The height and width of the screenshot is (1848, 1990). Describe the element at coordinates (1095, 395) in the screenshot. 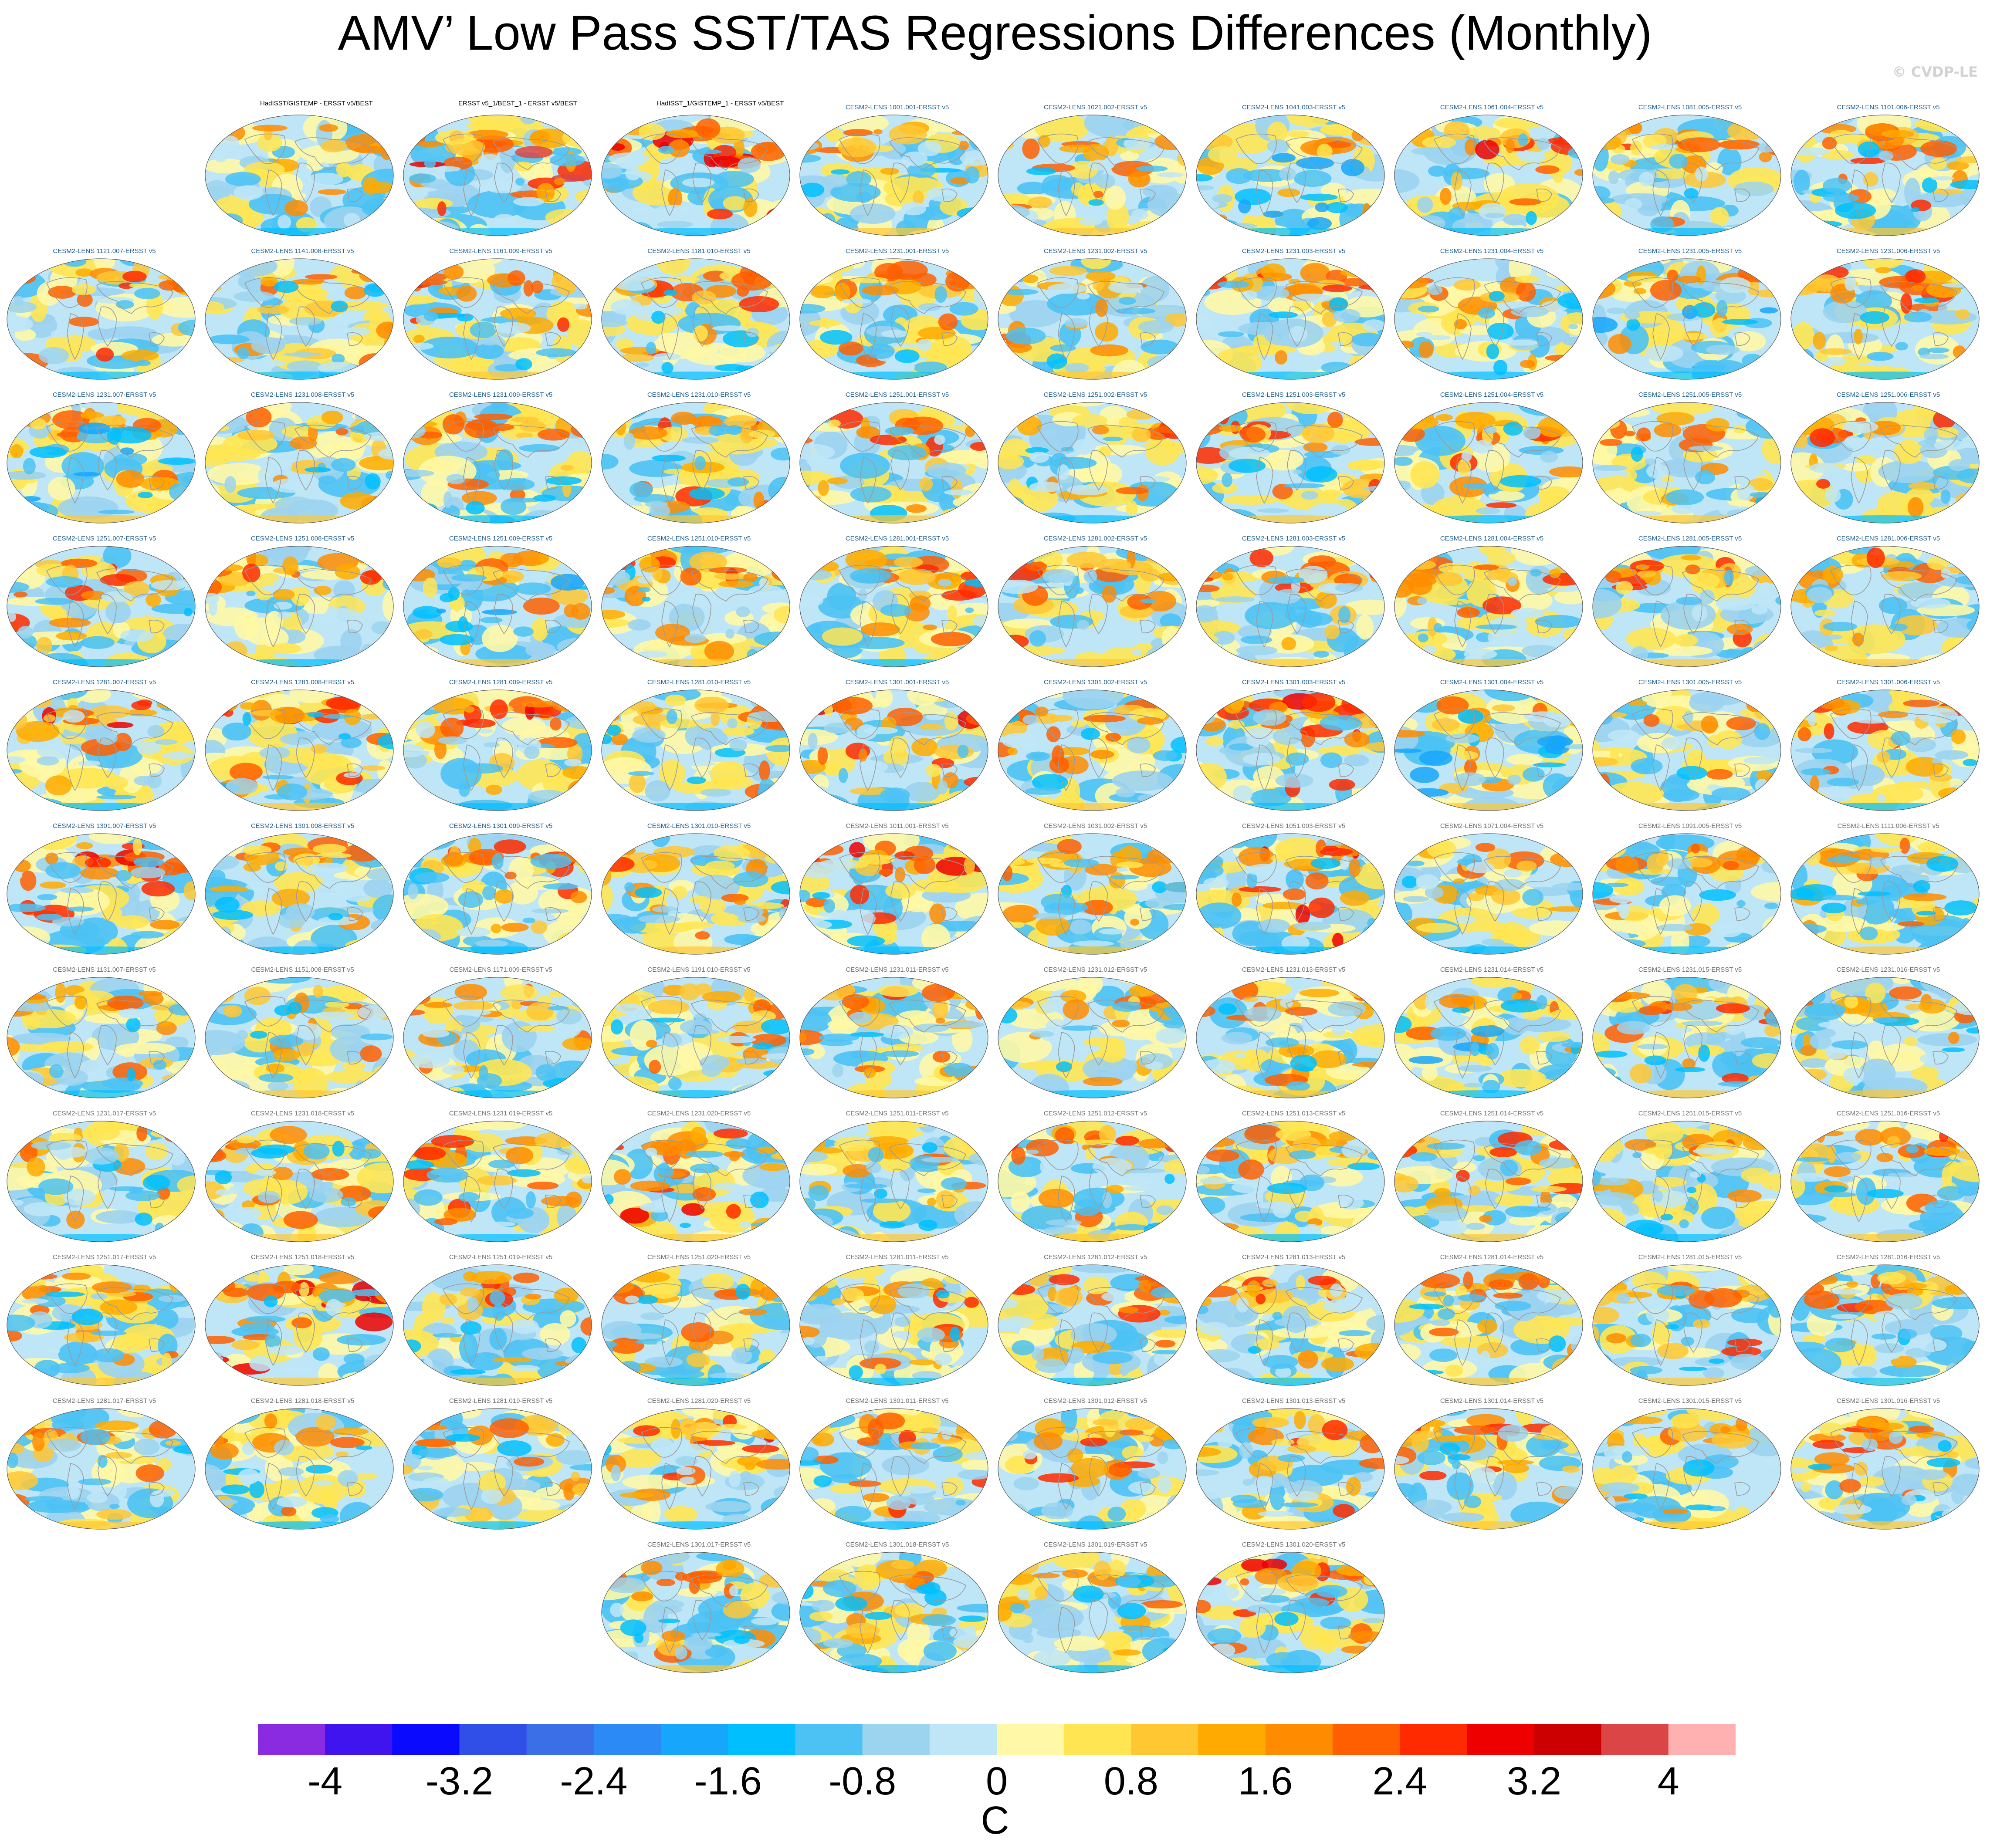

I see `panel-title: CESM2-LENS 1251.002-ERSST v5` at that location.